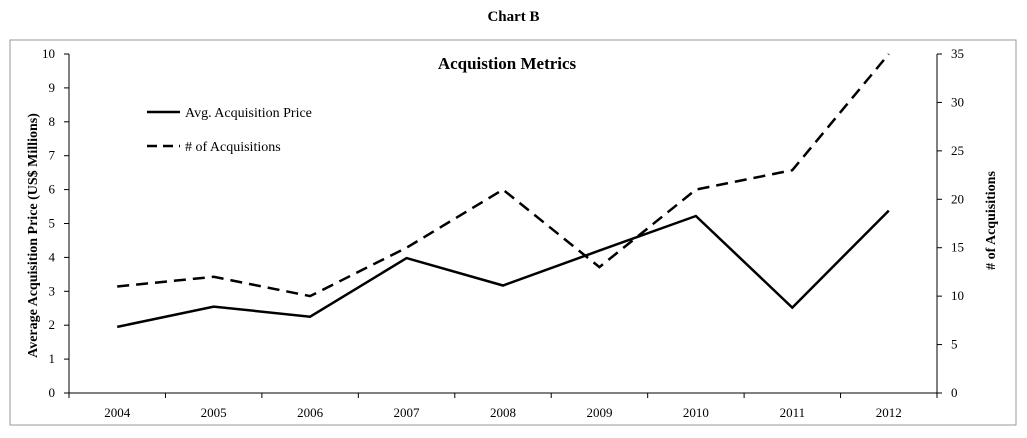 Image resolution: width=1027 pixels, height=438 pixels. What do you see at coordinates (33, 235) in the screenshot?
I see `y-left-axis-title: Average Acquisition Price (US$ Millions)` at bounding box center [33, 235].